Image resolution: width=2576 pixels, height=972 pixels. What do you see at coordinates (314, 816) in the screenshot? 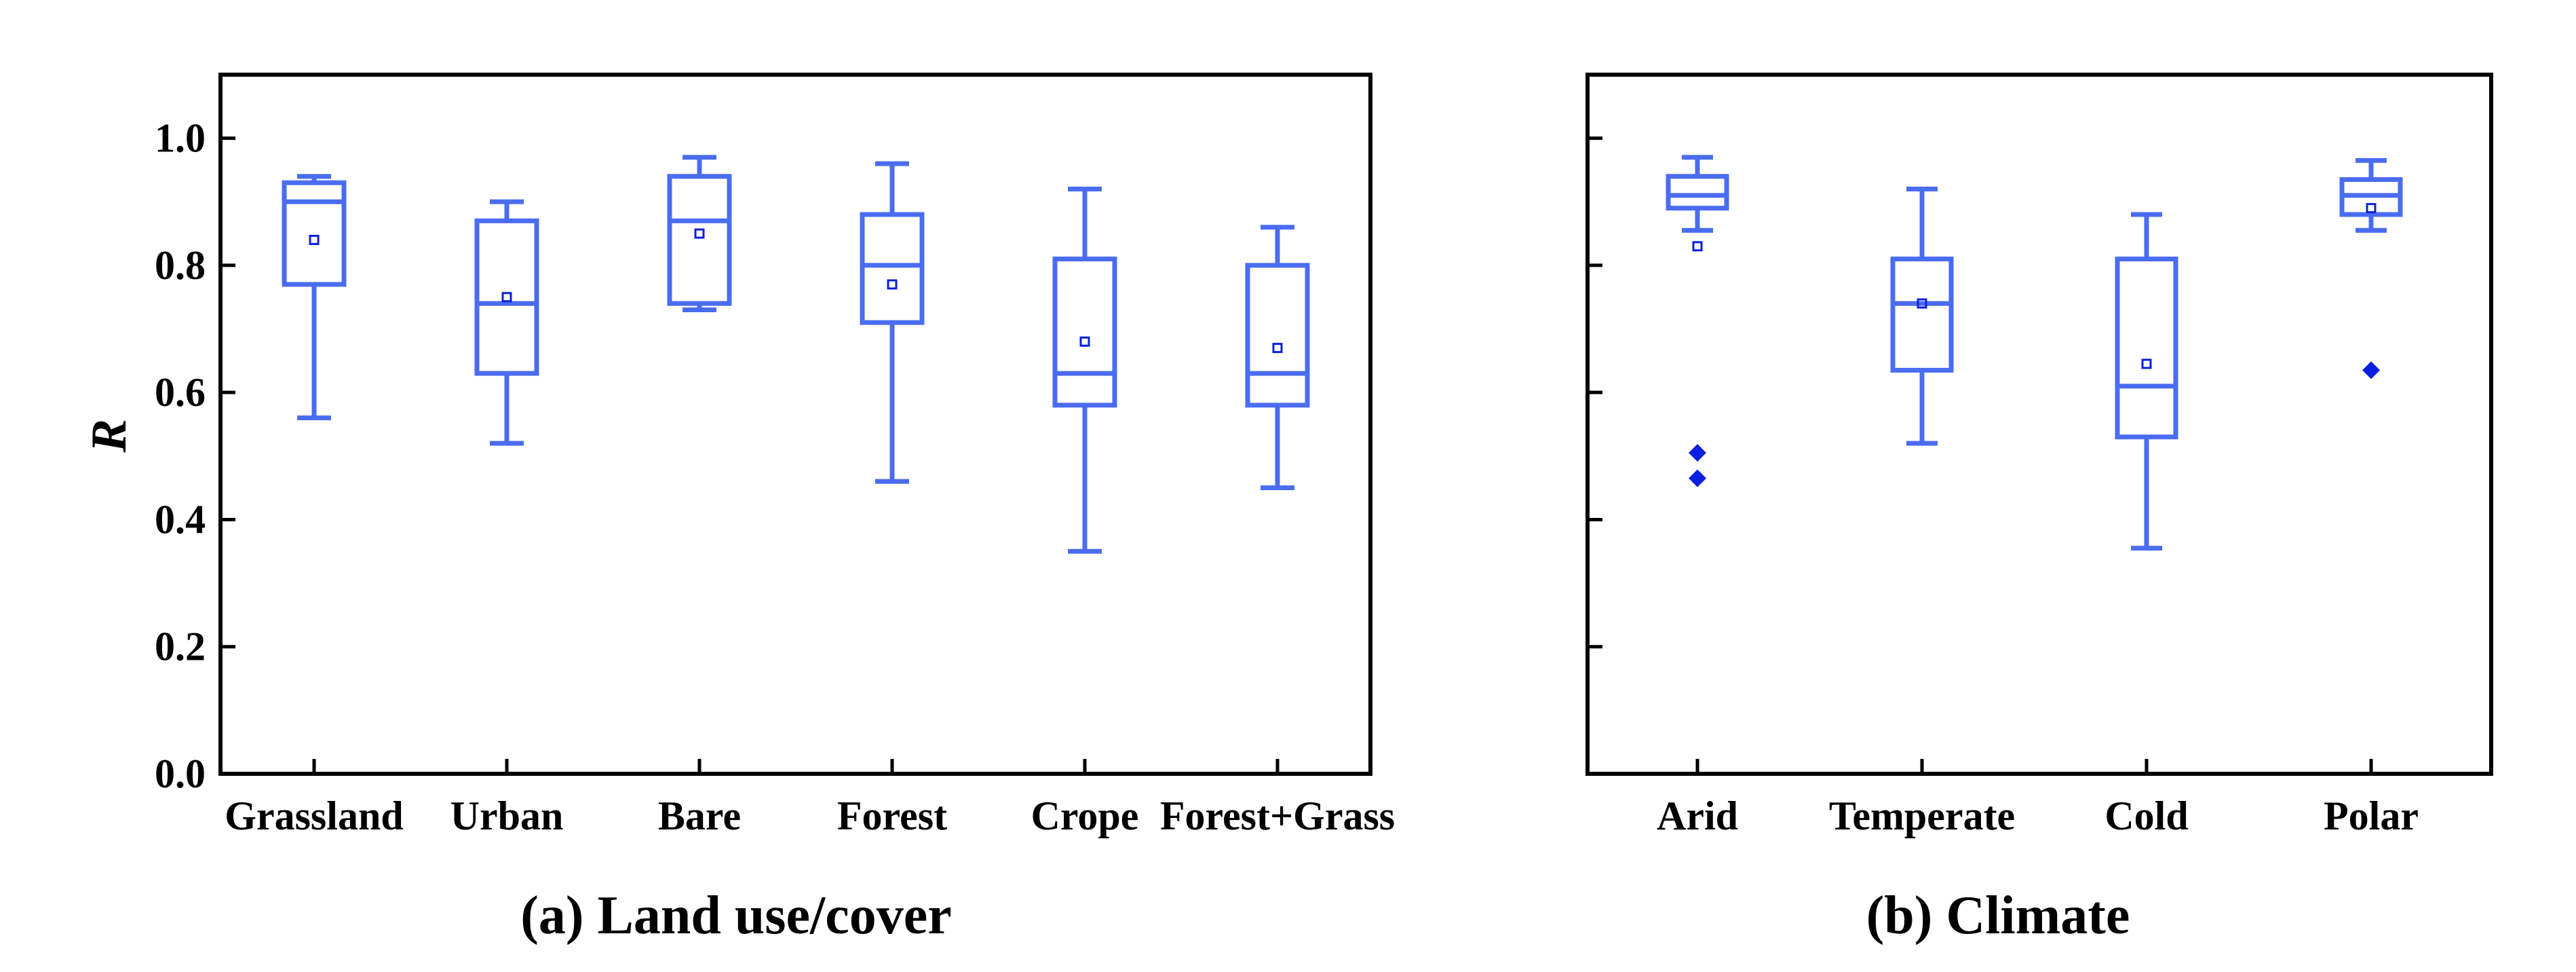
I see `land-use-x-label: Grassland` at bounding box center [314, 816].